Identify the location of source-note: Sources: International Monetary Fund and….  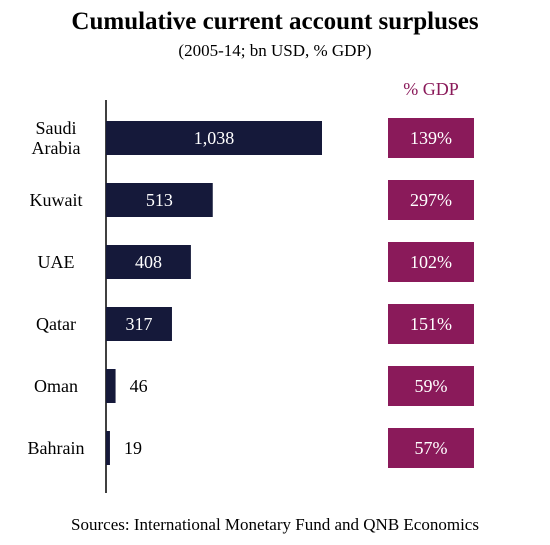
(275, 524).